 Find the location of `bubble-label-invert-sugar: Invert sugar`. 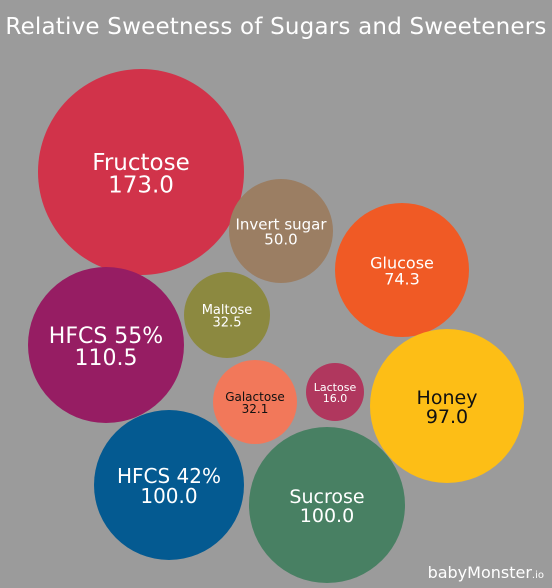

bubble-label-invert-sugar: Invert sugar is located at coordinates (281, 225).